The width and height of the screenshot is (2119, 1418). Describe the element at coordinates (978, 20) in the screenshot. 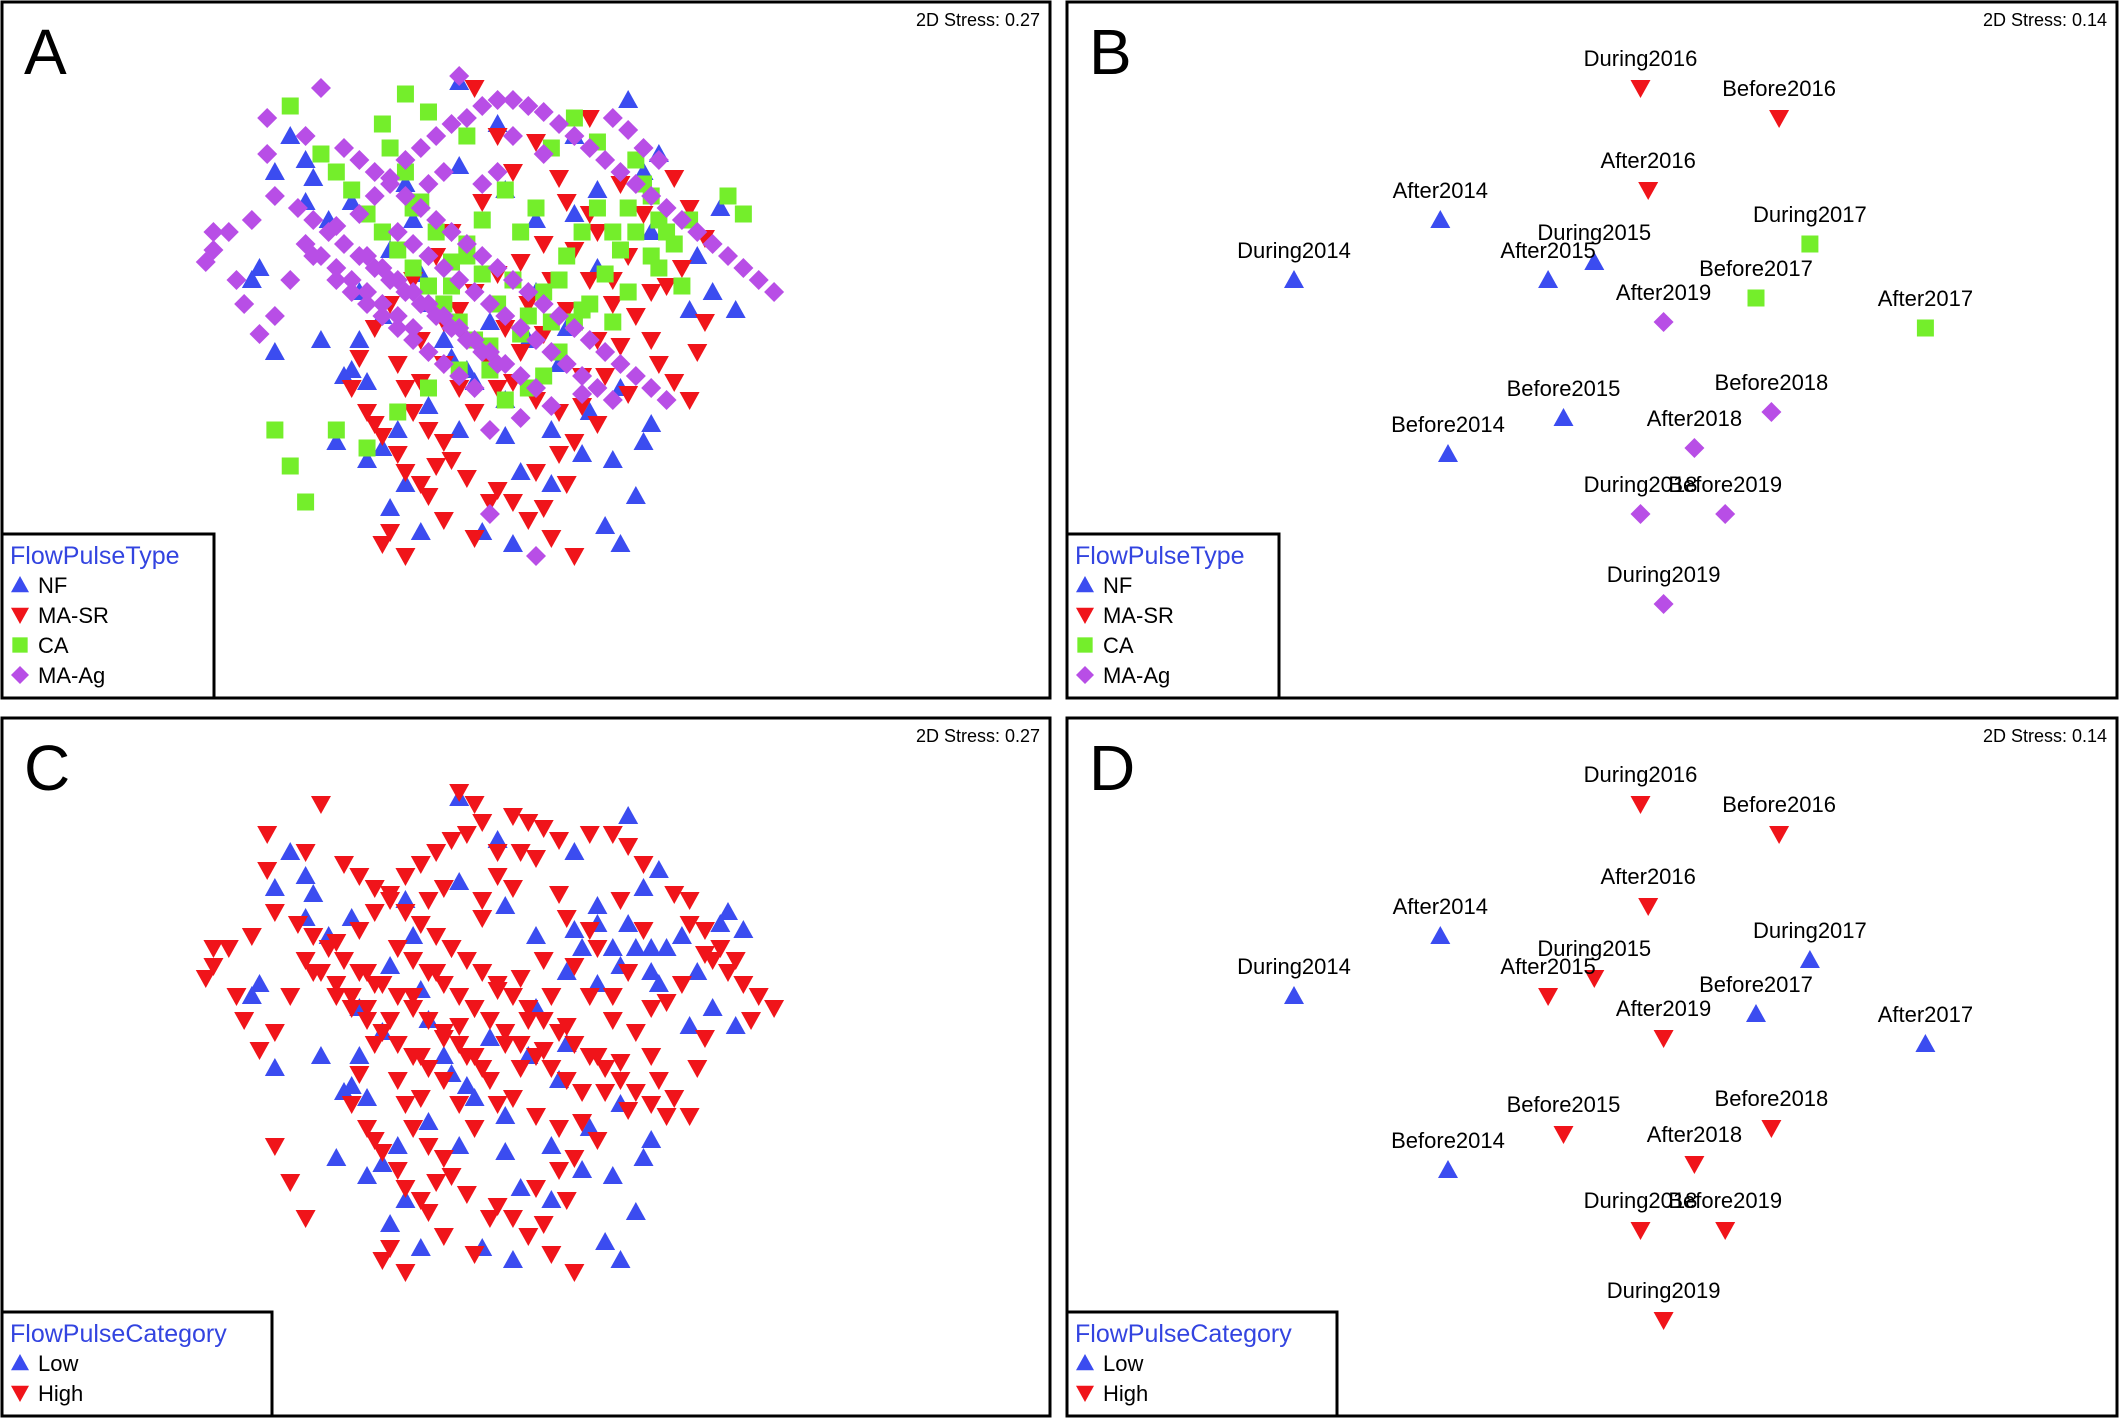

I see `stress-label: 2D Stress: 0.27` at that location.